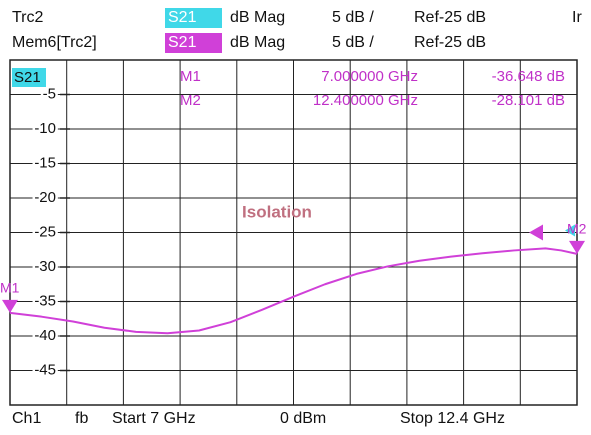  What do you see at coordinates (45, 335) in the screenshot?
I see `y-tick-label: -40` at bounding box center [45, 335].